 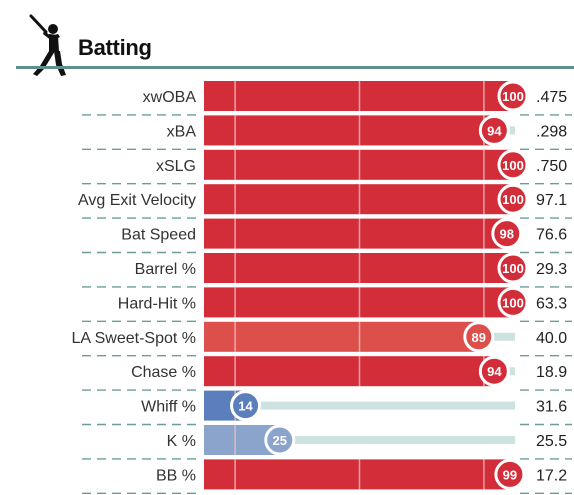 What do you see at coordinates (327, 270) in the screenshot?
I see `metric-row: Barrel % 100 29.3` at bounding box center [327, 270].